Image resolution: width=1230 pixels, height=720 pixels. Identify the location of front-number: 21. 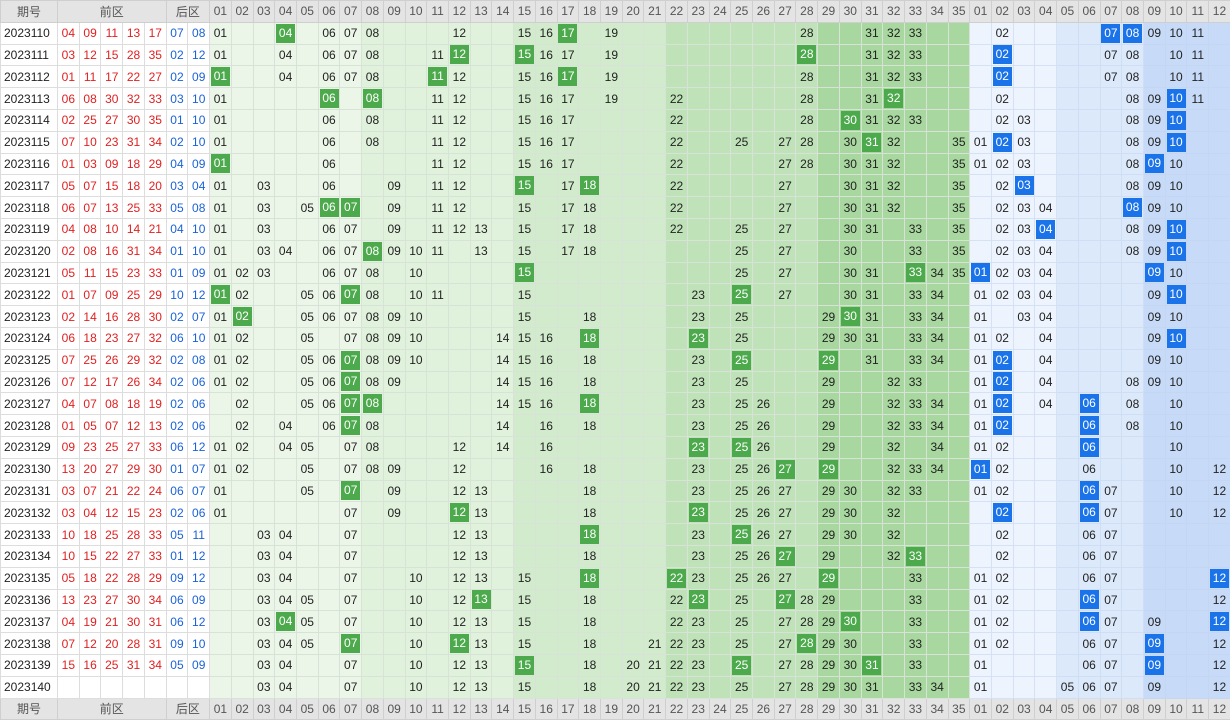
(112, 491).